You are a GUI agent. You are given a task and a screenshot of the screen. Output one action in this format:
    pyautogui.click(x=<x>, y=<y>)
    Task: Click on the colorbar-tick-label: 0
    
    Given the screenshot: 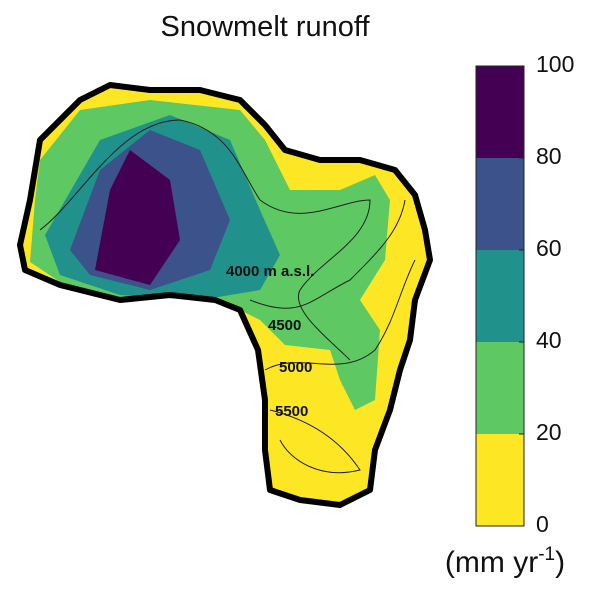 What is the action you would take?
    pyautogui.click(x=542, y=524)
    